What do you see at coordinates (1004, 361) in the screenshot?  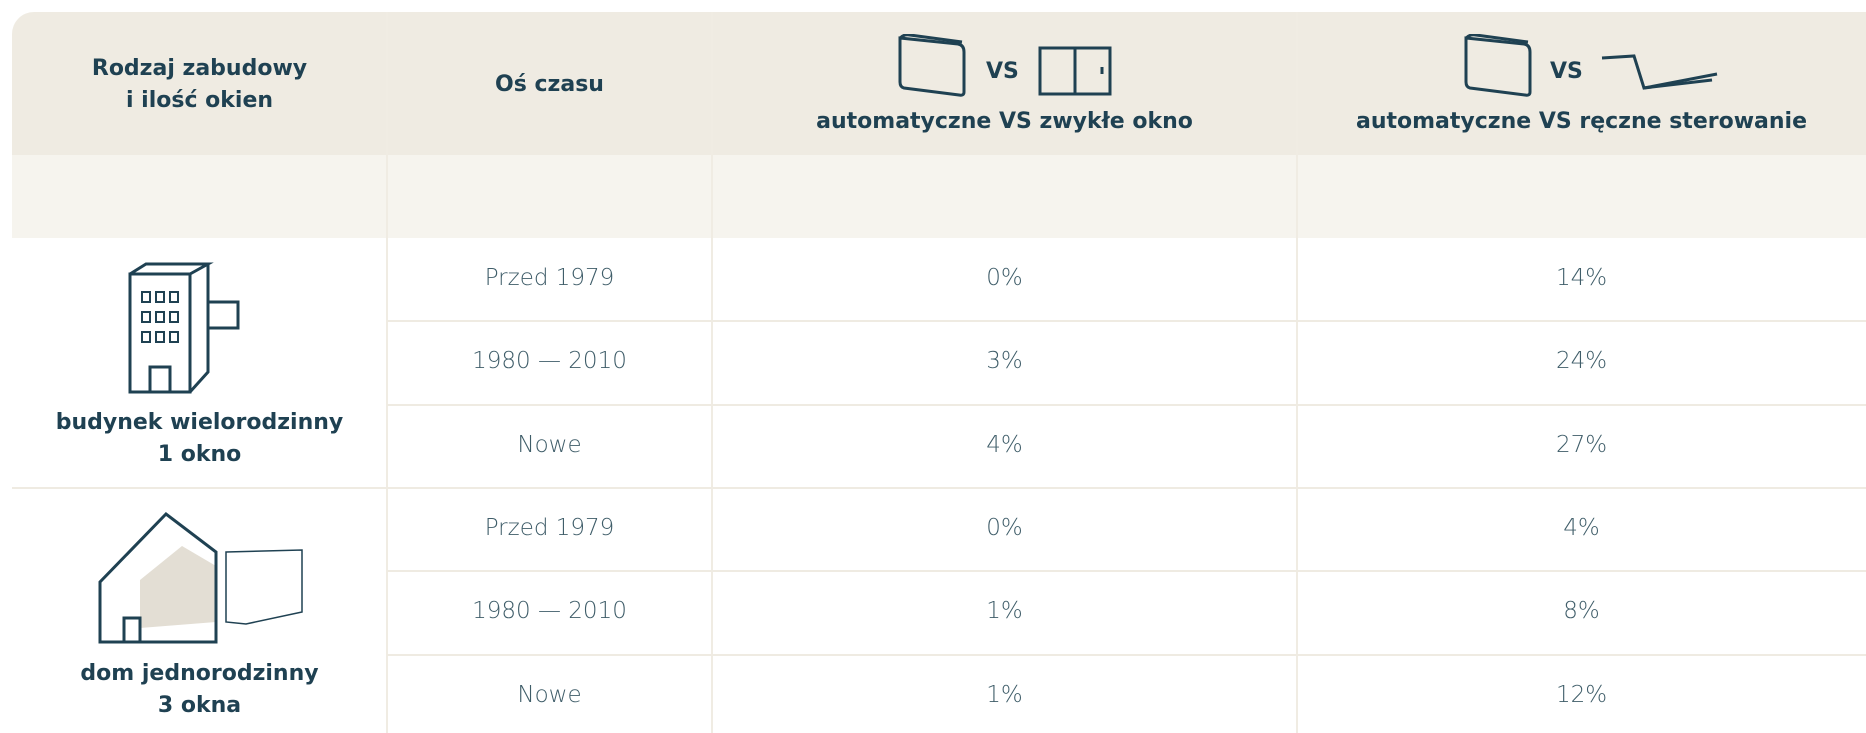 I see `percentage: 3%` at bounding box center [1004, 361].